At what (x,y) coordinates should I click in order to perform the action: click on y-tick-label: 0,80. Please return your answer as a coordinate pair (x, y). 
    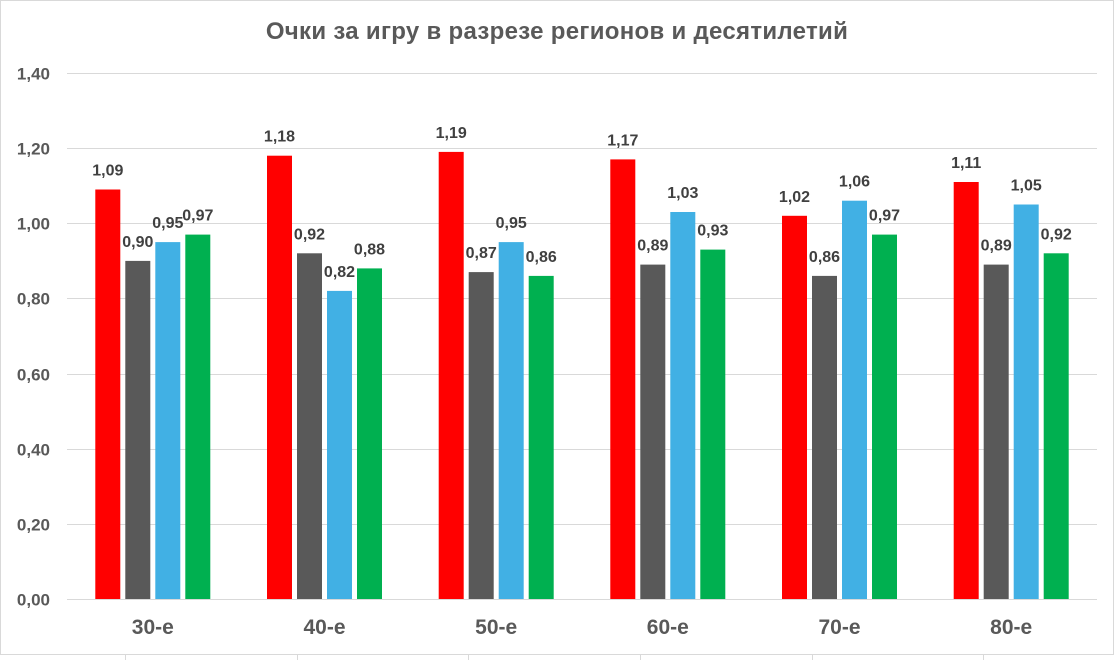
    Looking at the image, I should click on (33, 299).